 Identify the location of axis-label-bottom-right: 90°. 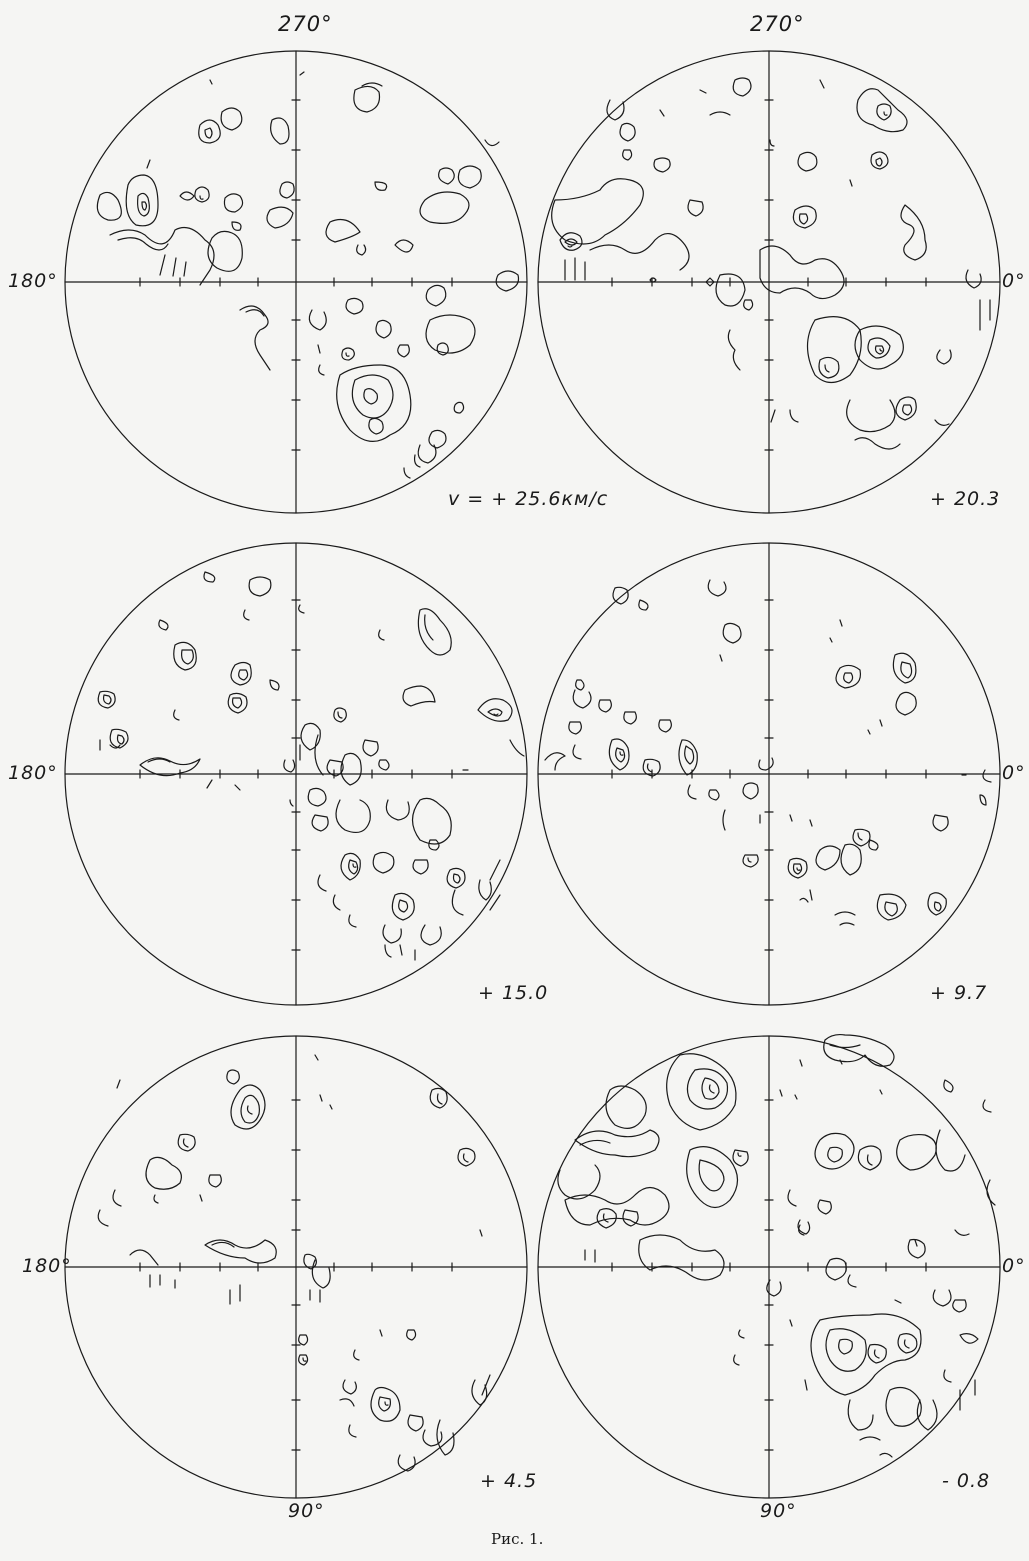
(778, 1511).